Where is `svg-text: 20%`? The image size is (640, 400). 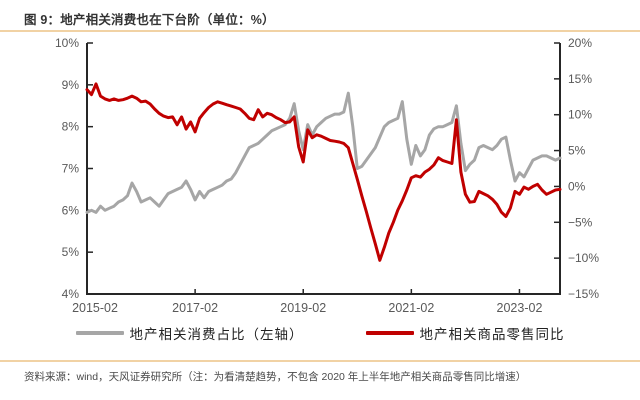
svg-text: 20% is located at coordinates (580, 43).